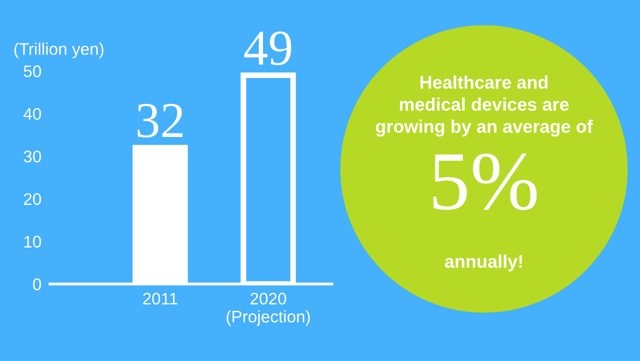 The width and height of the screenshot is (640, 361). What do you see at coordinates (160, 121) in the screenshot?
I see `data-label: 32` at bounding box center [160, 121].